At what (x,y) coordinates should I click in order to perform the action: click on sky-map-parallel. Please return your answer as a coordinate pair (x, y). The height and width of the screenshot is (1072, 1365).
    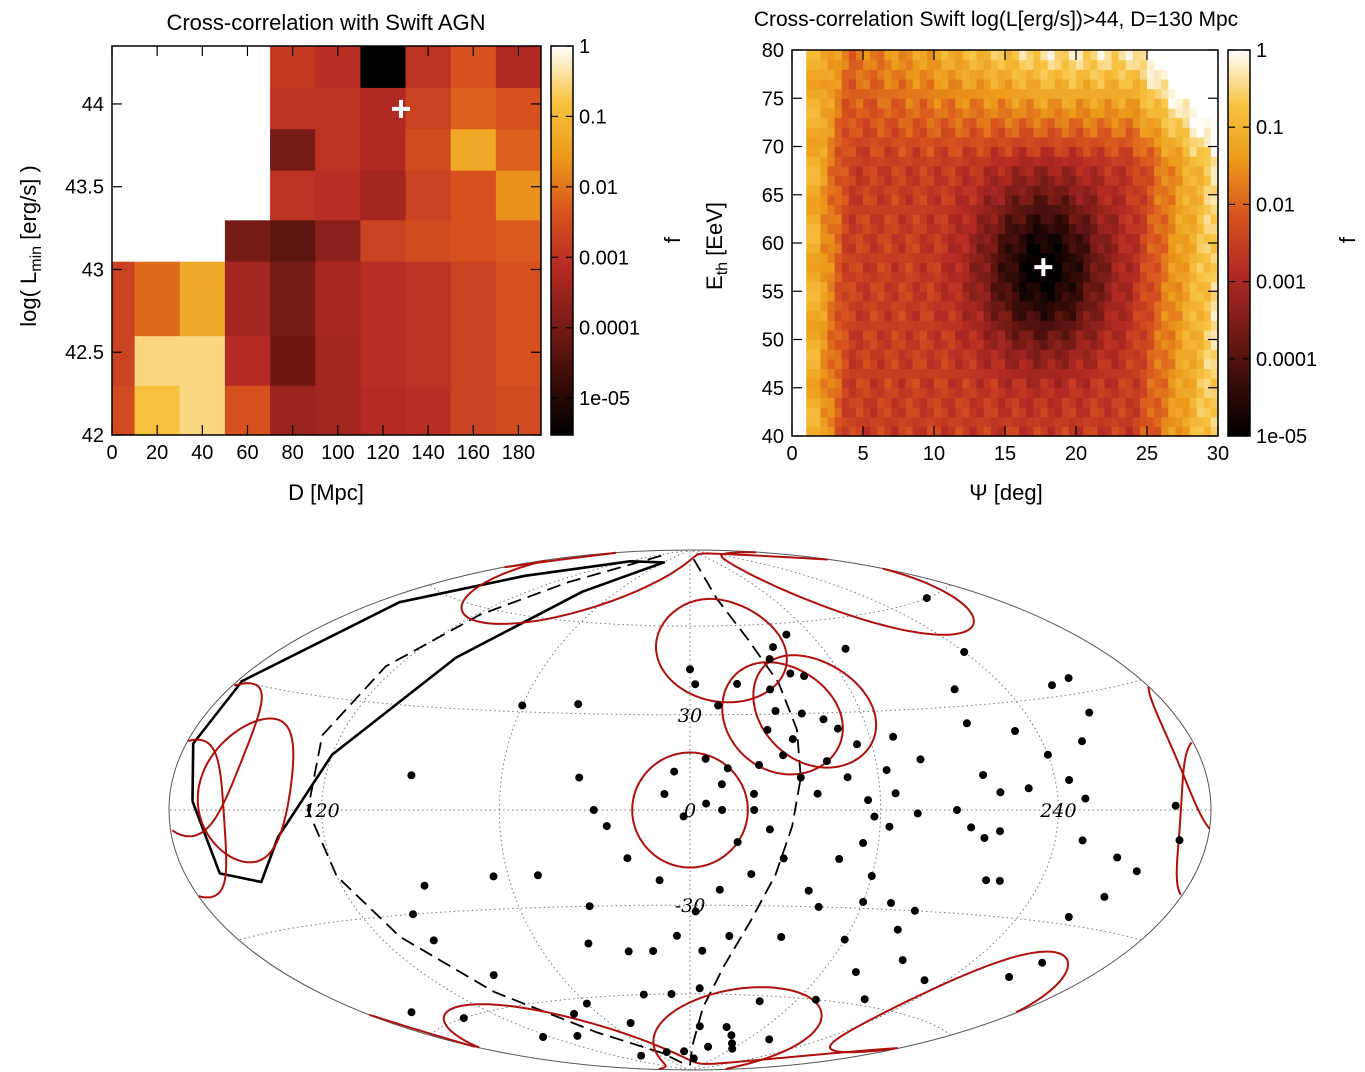
    Looking at the image, I should click on (690, 1014).